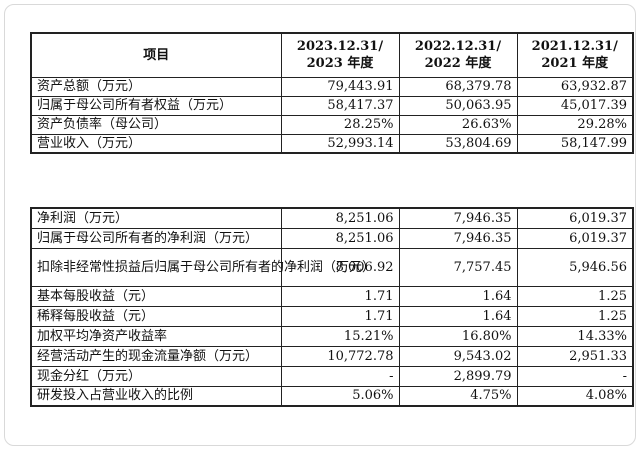  Describe the element at coordinates (458, 376) in the screenshot. I see `value-2022: 2,899.79` at that location.